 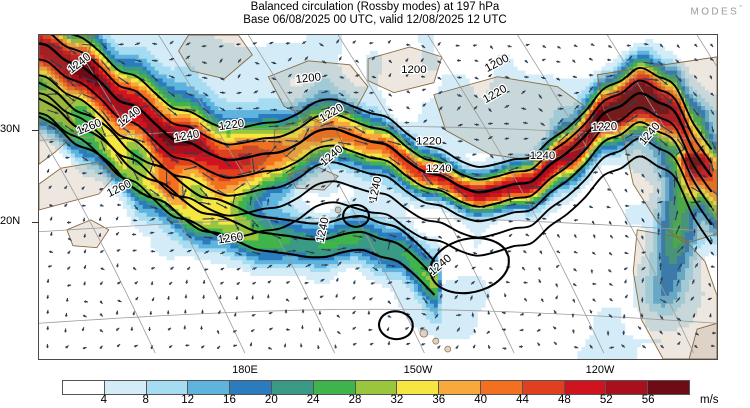 I want to click on contour-label: 1220, so click(x=232, y=125).